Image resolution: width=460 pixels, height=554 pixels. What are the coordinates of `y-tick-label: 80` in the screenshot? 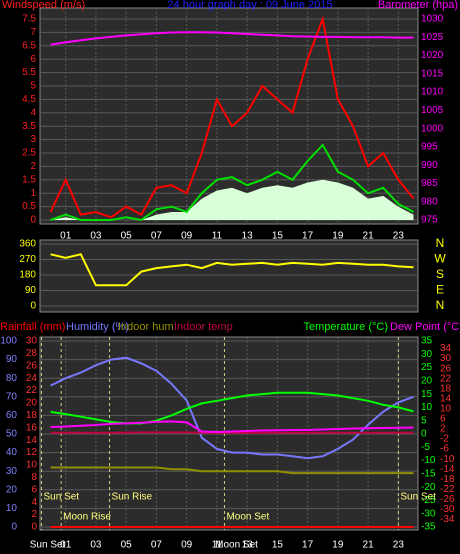 It's located at (12, 378).